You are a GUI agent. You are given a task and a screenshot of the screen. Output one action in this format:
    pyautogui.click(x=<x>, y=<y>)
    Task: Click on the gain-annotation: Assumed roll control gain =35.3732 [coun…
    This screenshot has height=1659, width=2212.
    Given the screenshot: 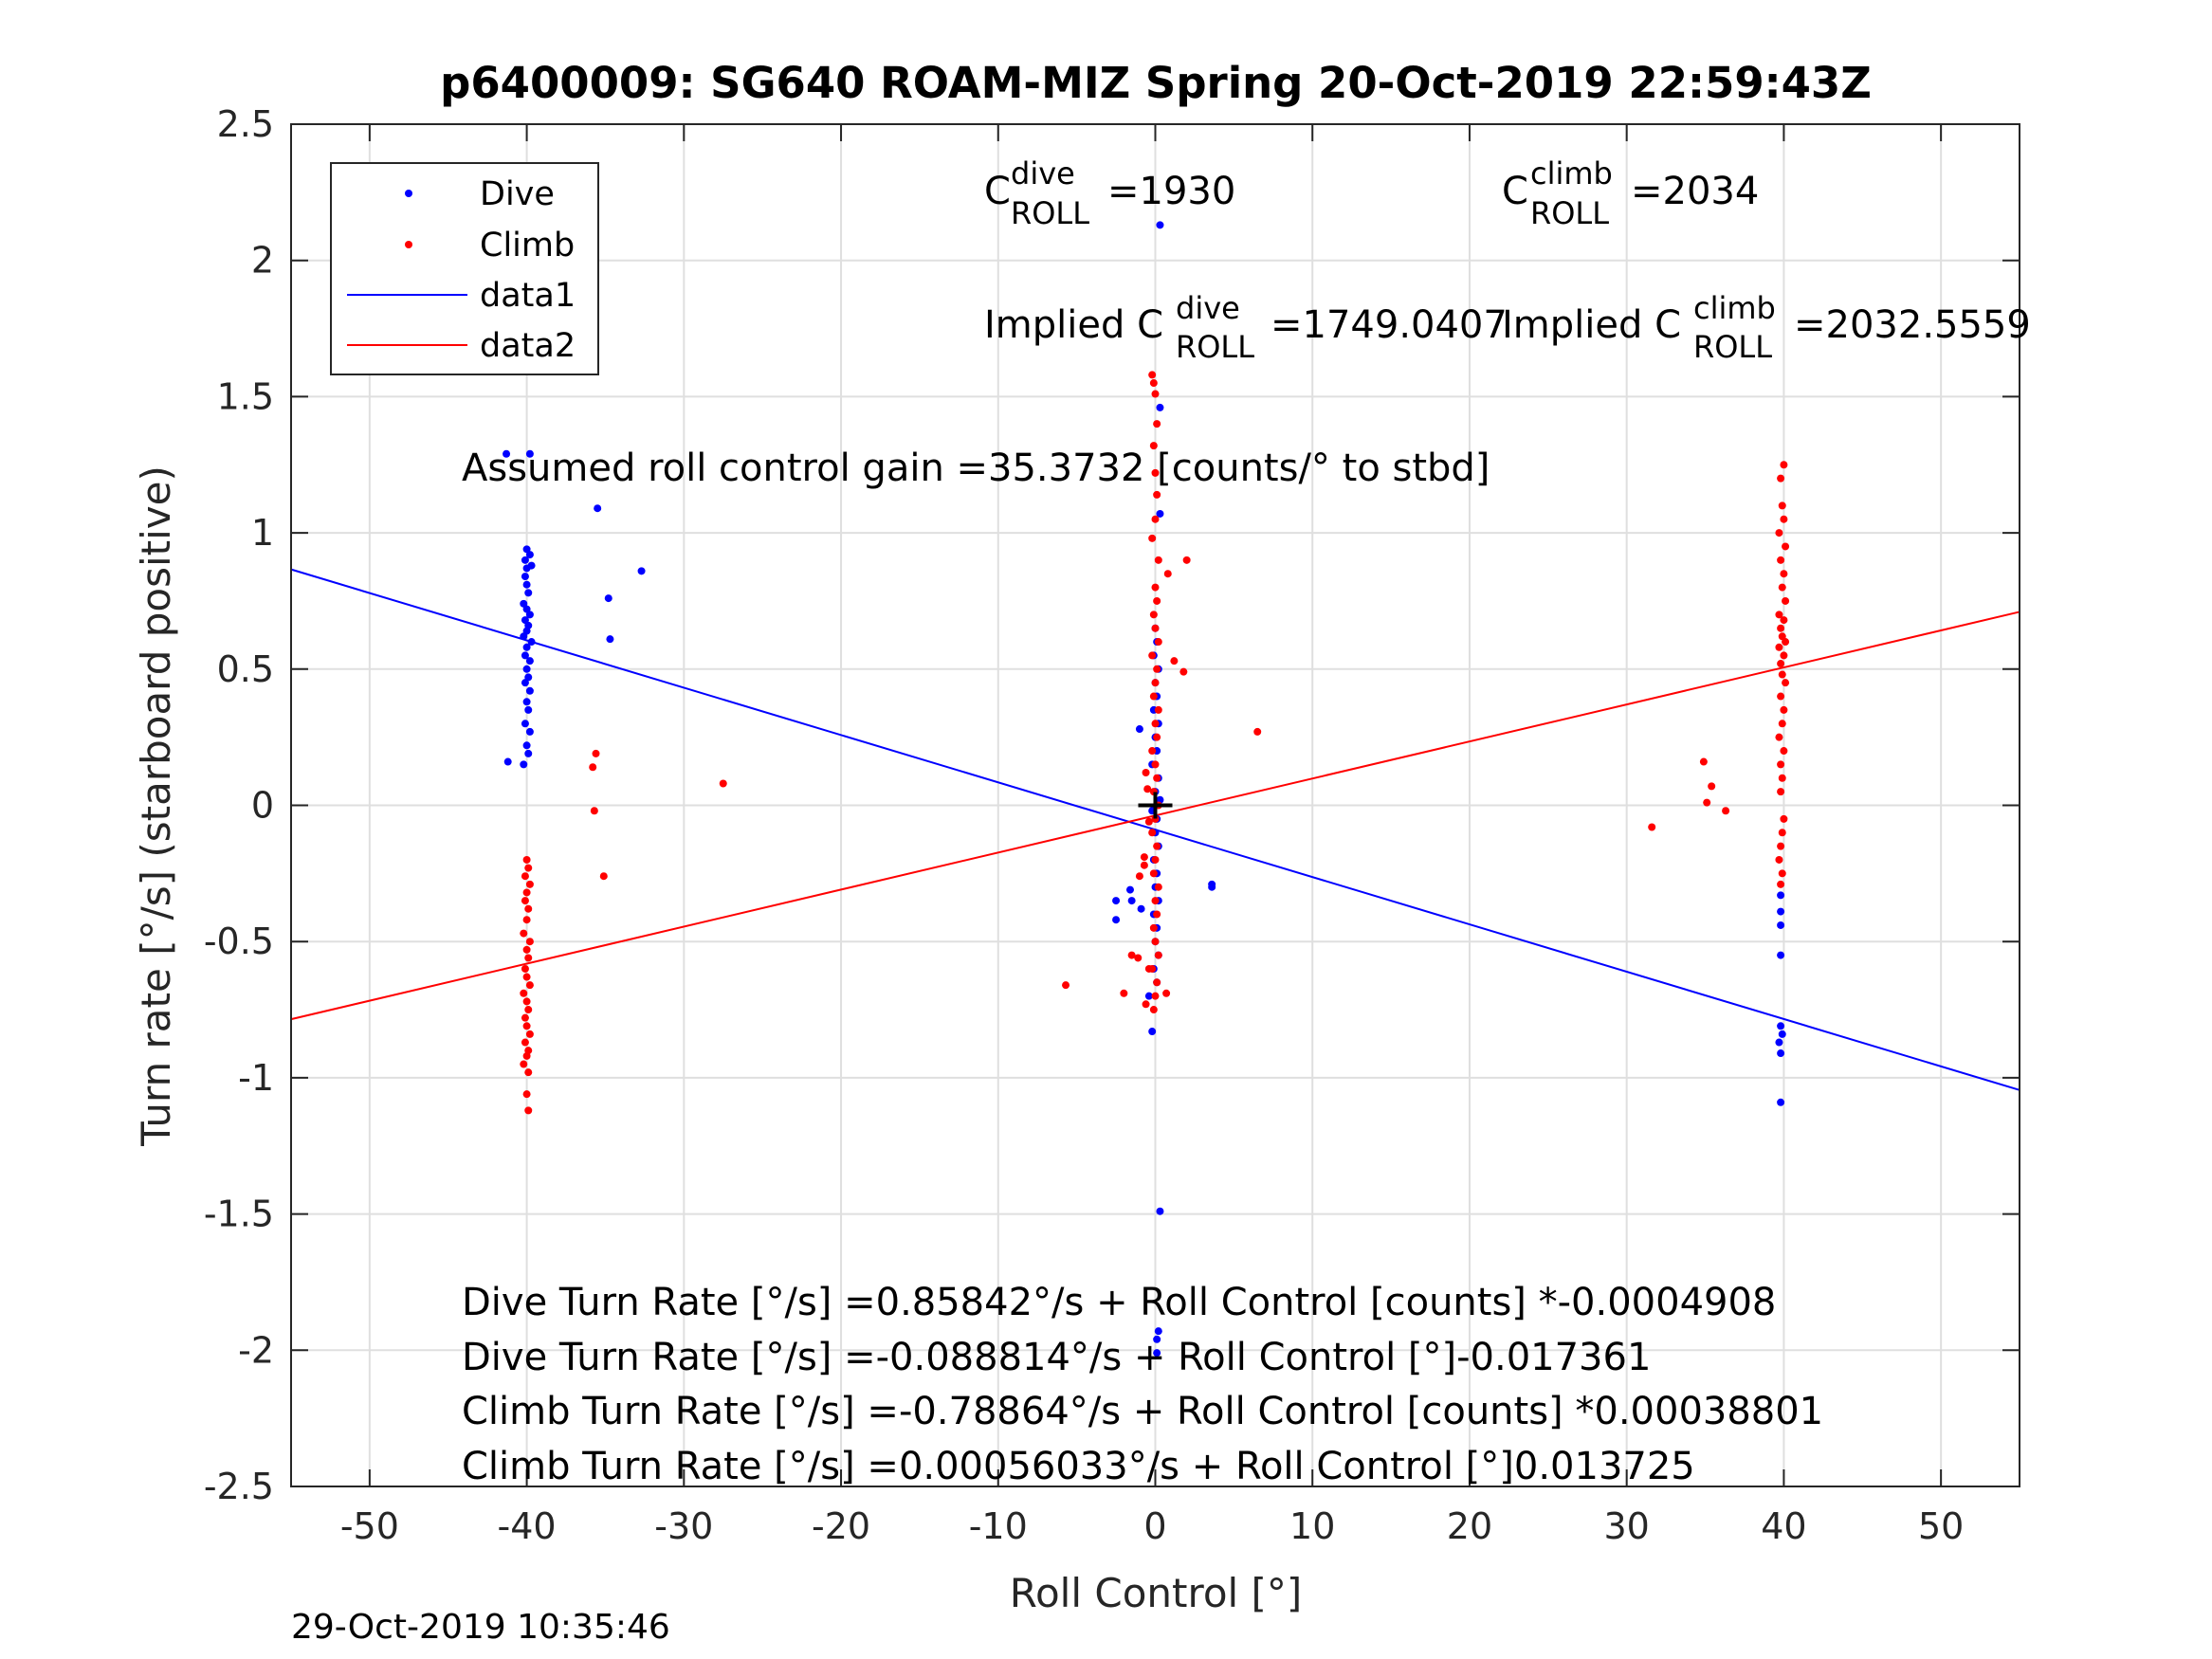 What is the action you would take?
    pyautogui.click(x=976, y=468)
    